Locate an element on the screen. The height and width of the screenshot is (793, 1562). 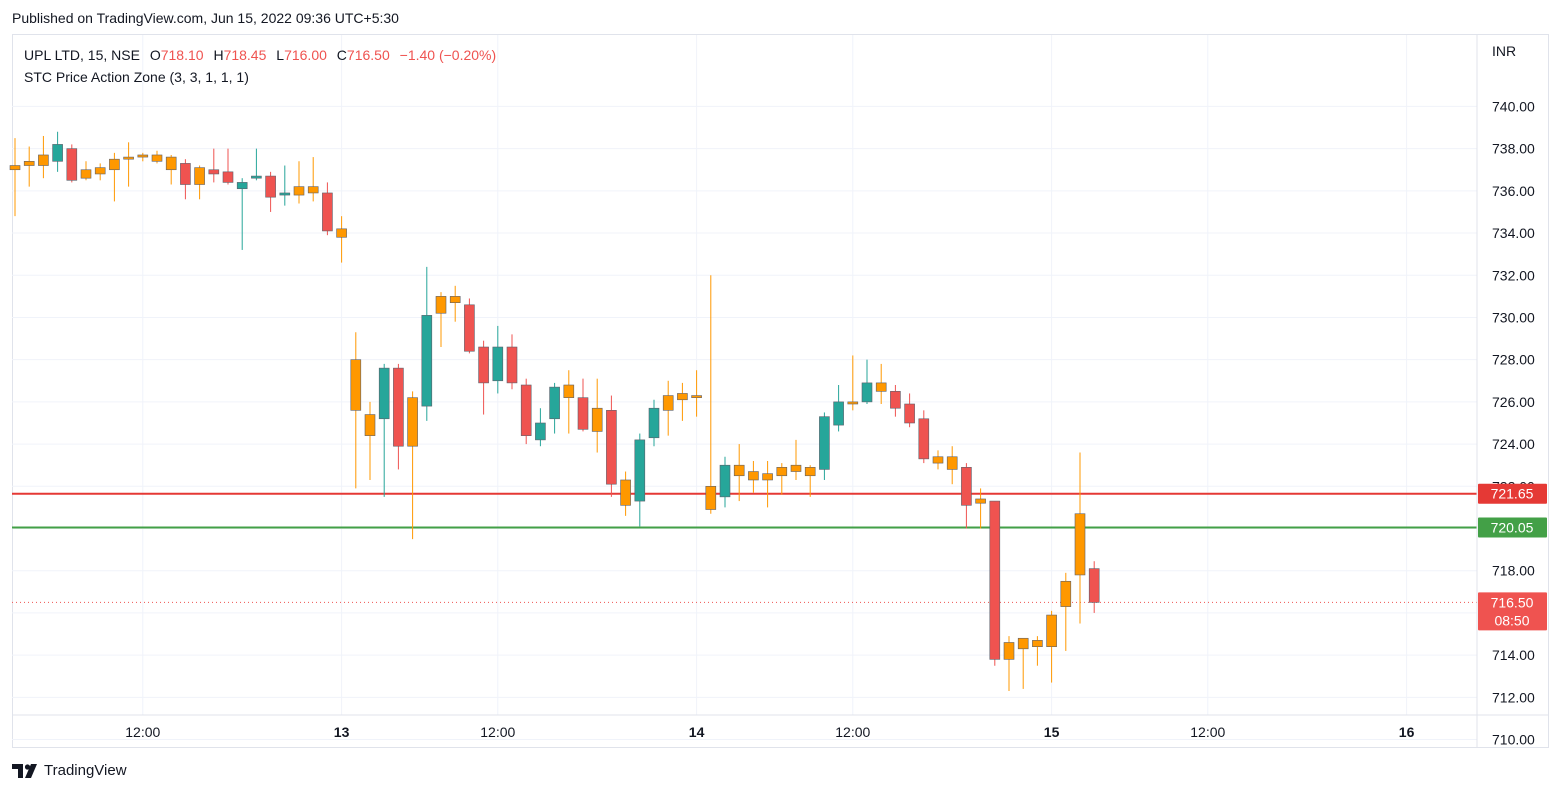
y-tick-label: 718.00 is located at coordinates (1513, 571).